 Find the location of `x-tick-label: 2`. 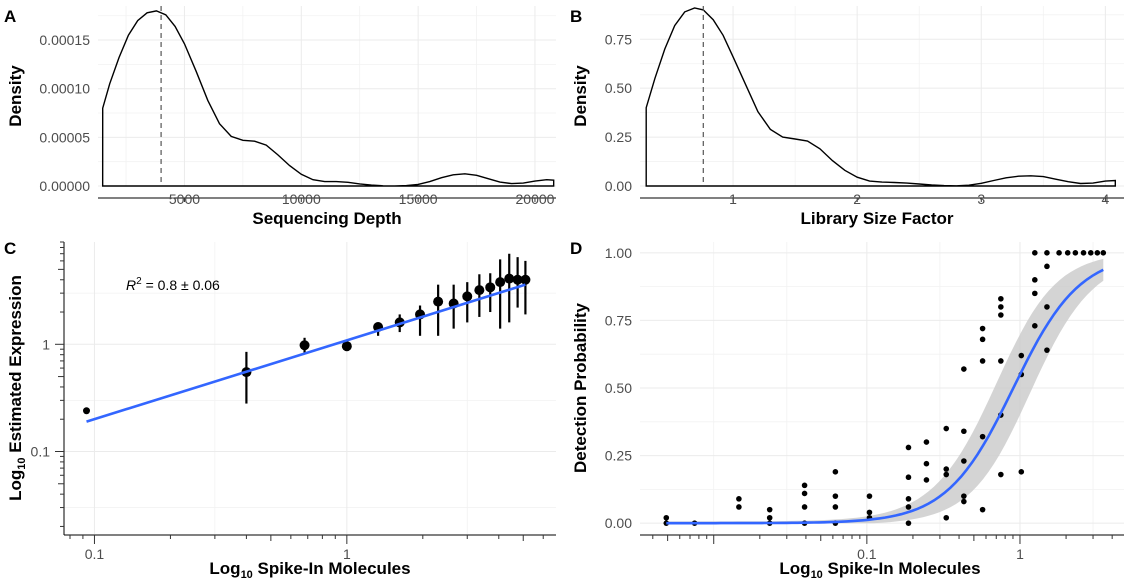

x-tick-label: 2 is located at coordinates (857, 199).